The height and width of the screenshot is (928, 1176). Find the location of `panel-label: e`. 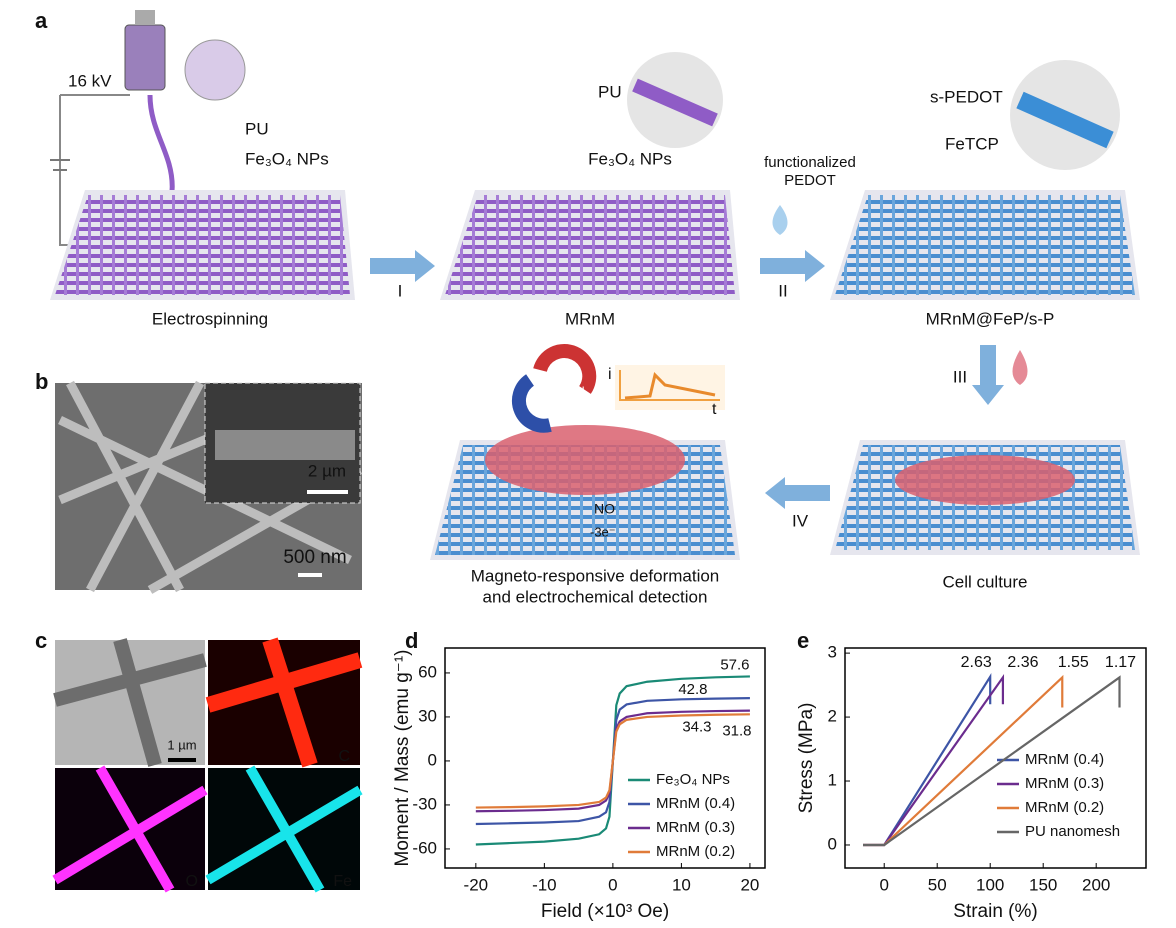

panel-label: e is located at coordinates (803, 640).